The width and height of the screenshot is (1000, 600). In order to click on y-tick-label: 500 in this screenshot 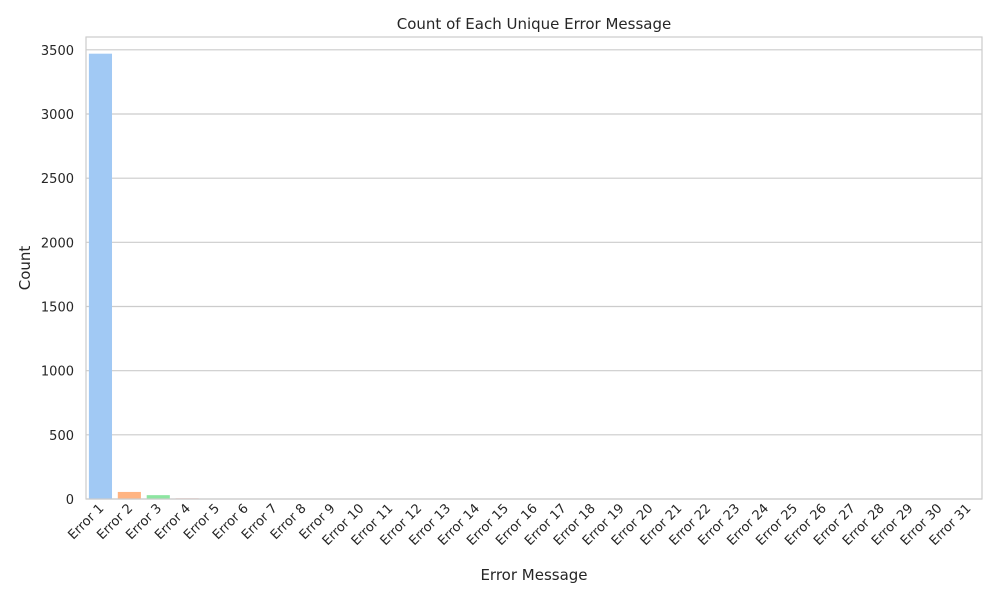, I will do `click(61, 436)`.